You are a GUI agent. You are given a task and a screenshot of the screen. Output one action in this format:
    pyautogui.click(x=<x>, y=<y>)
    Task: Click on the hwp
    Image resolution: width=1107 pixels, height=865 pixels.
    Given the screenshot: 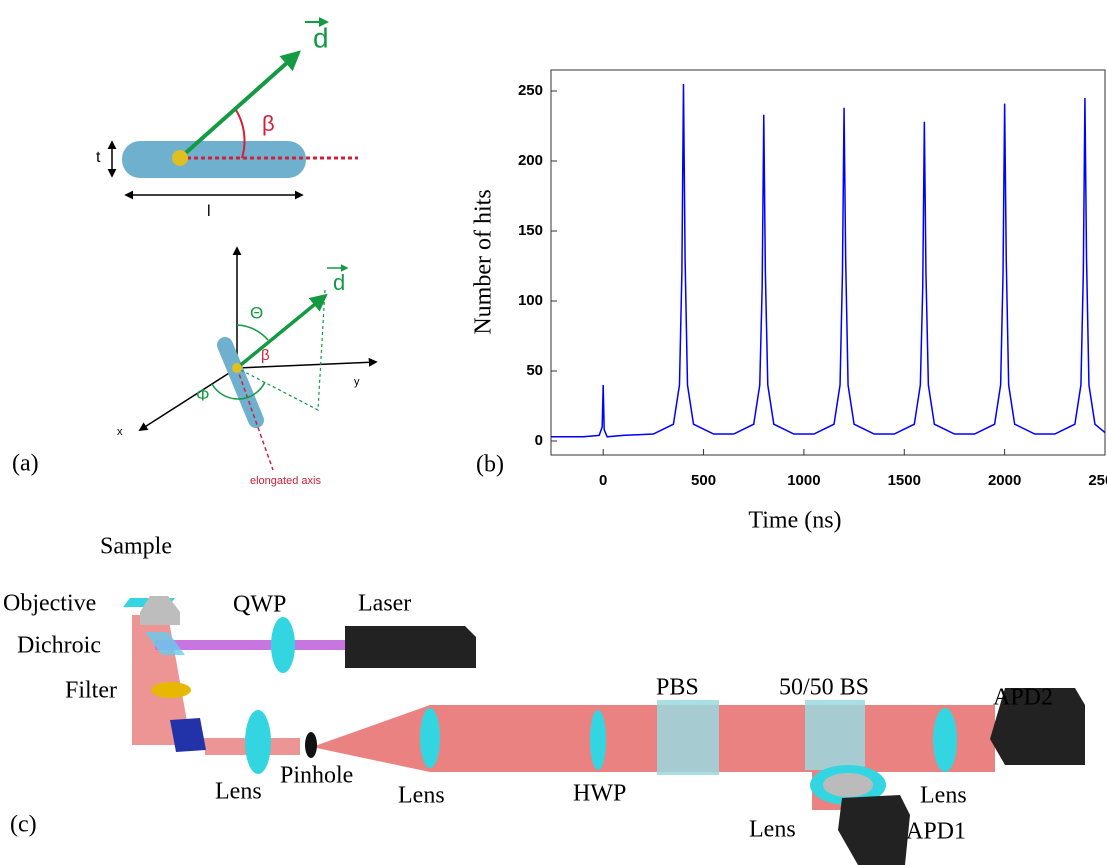 What is the action you would take?
    pyautogui.click(x=598, y=740)
    